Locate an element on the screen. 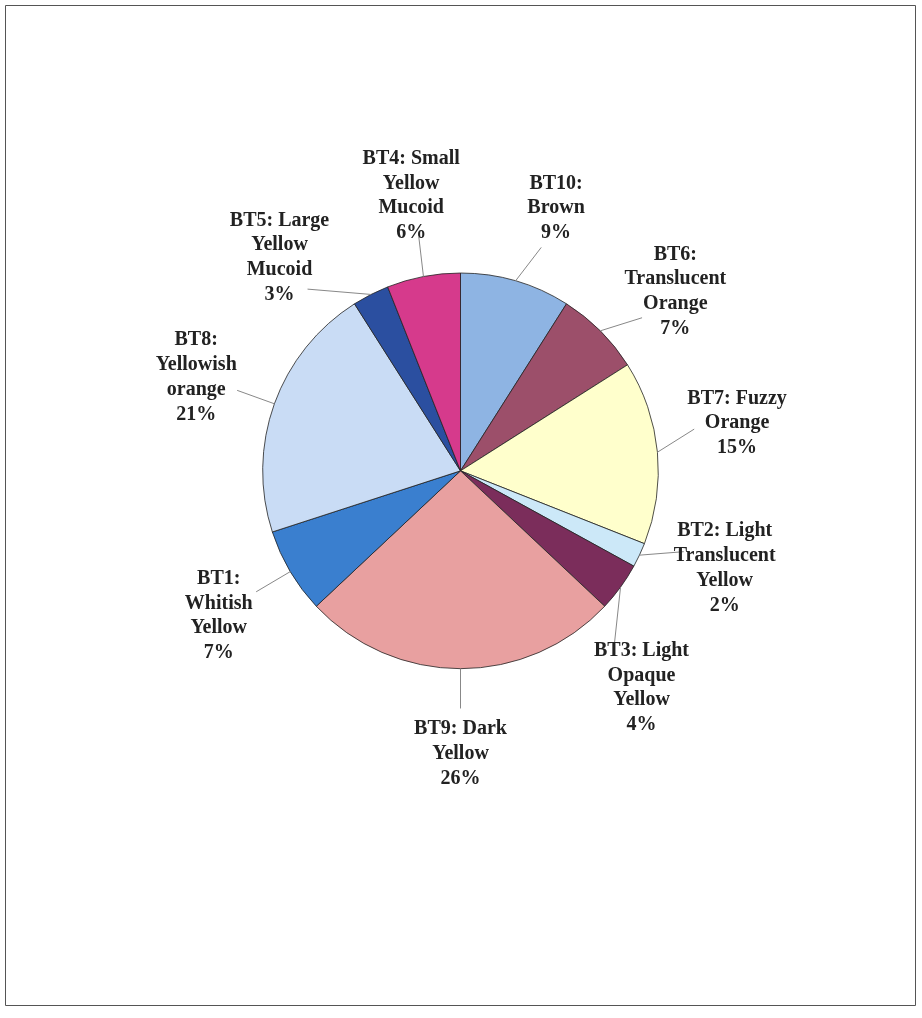  slice-label: BT1: Whitish Yellow is located at coordinates (218, 601).